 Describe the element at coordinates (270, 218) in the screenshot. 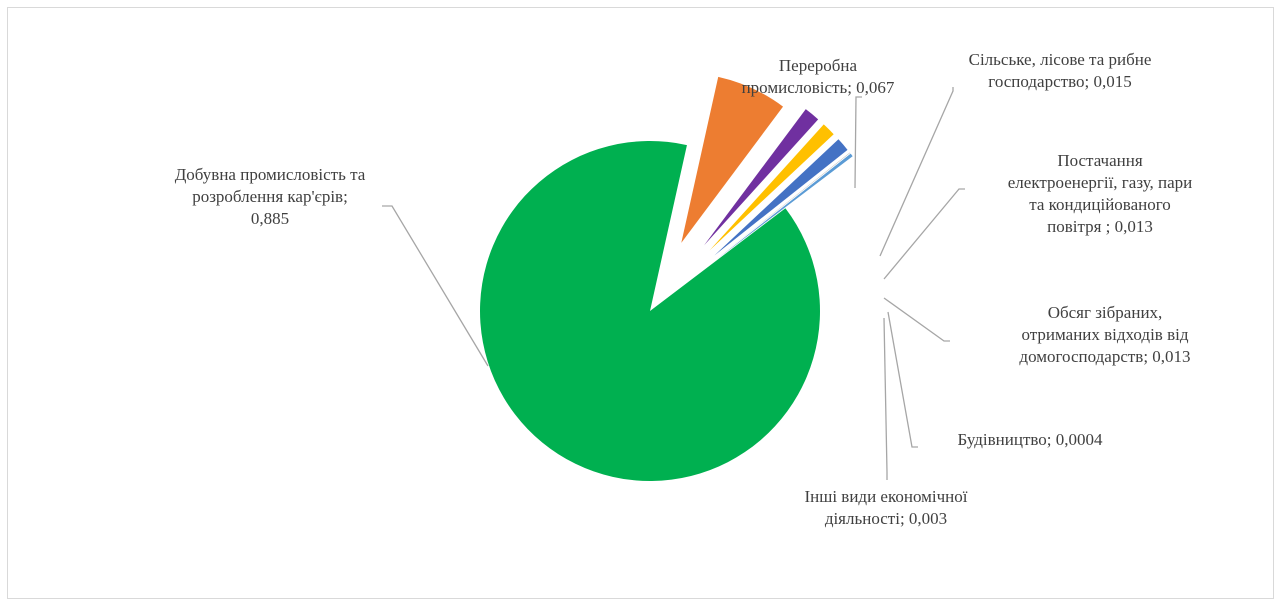

I see `data-label-line: 0,885` at that location.